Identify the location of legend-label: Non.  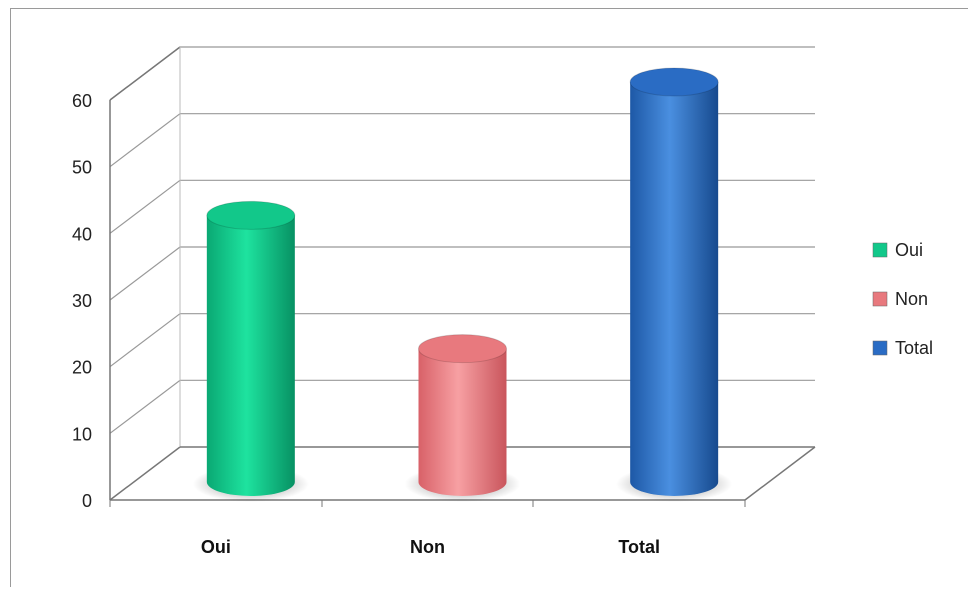
(911, 299).